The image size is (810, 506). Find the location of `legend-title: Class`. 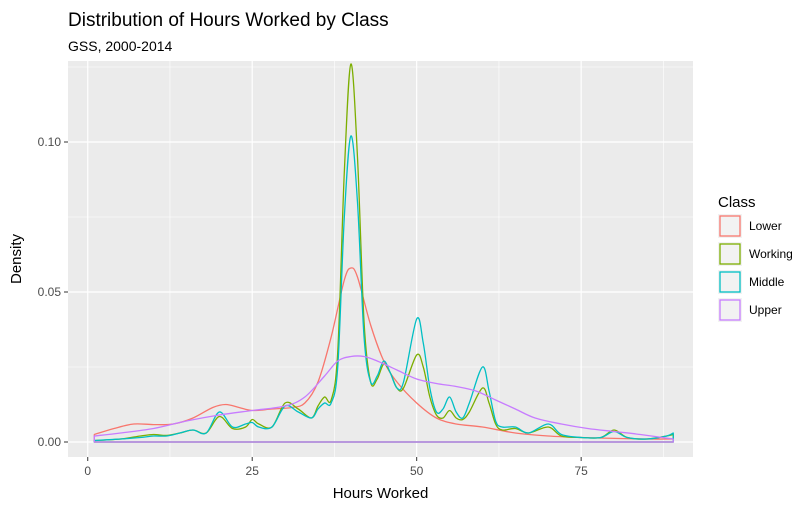

legend-title: Class is located at coordinates (737, 202).